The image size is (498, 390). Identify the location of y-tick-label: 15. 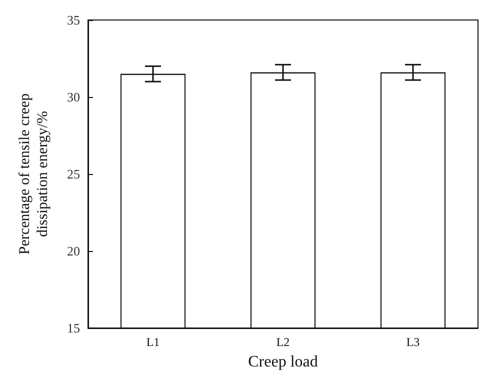
(73, 328).